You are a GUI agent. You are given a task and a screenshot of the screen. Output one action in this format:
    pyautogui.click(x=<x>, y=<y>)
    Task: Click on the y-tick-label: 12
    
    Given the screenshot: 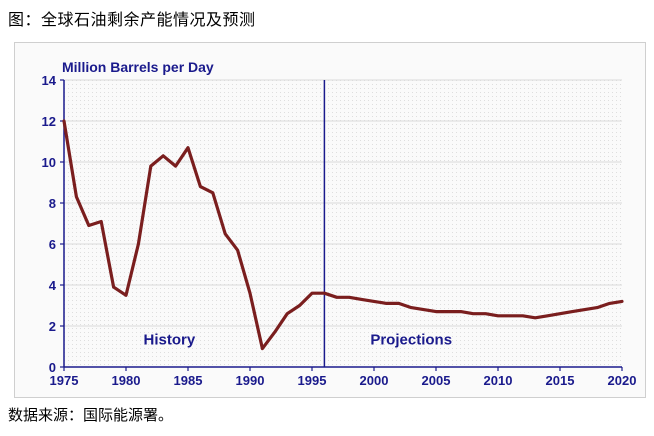 What is the action you would take?
    pyautogui.click(x=49, y=121)
    